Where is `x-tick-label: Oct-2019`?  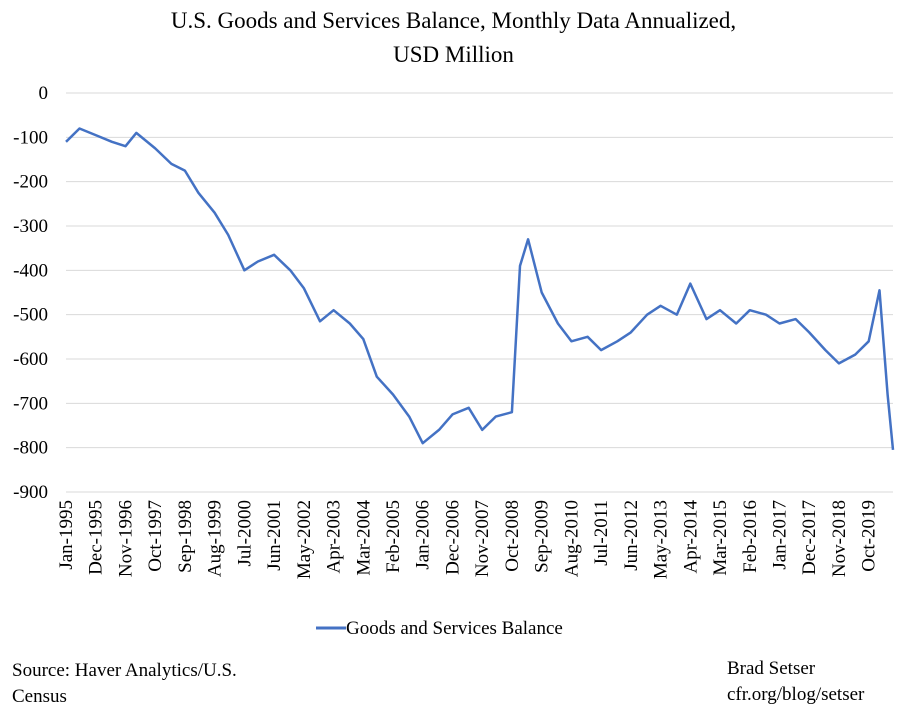
x-tick-label: Oct-2019 is located at coordinates (869, 536).